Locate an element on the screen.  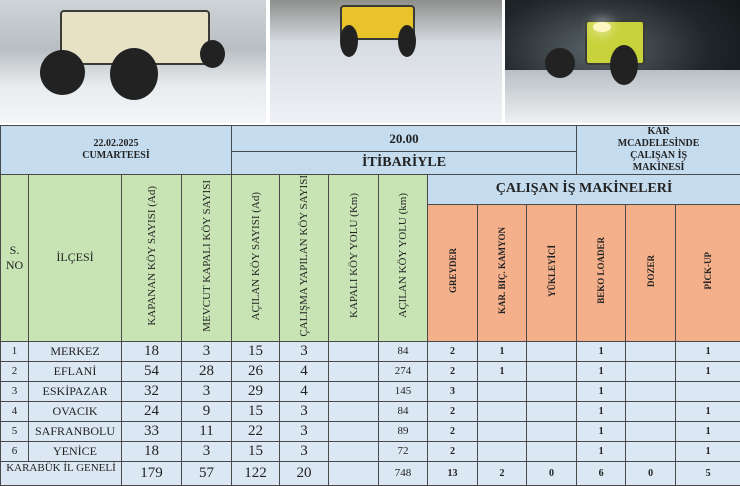
machines-subtitle: ÇALIŞAN İŞ MAKİNELERİ is located at coordinates (584, 190).